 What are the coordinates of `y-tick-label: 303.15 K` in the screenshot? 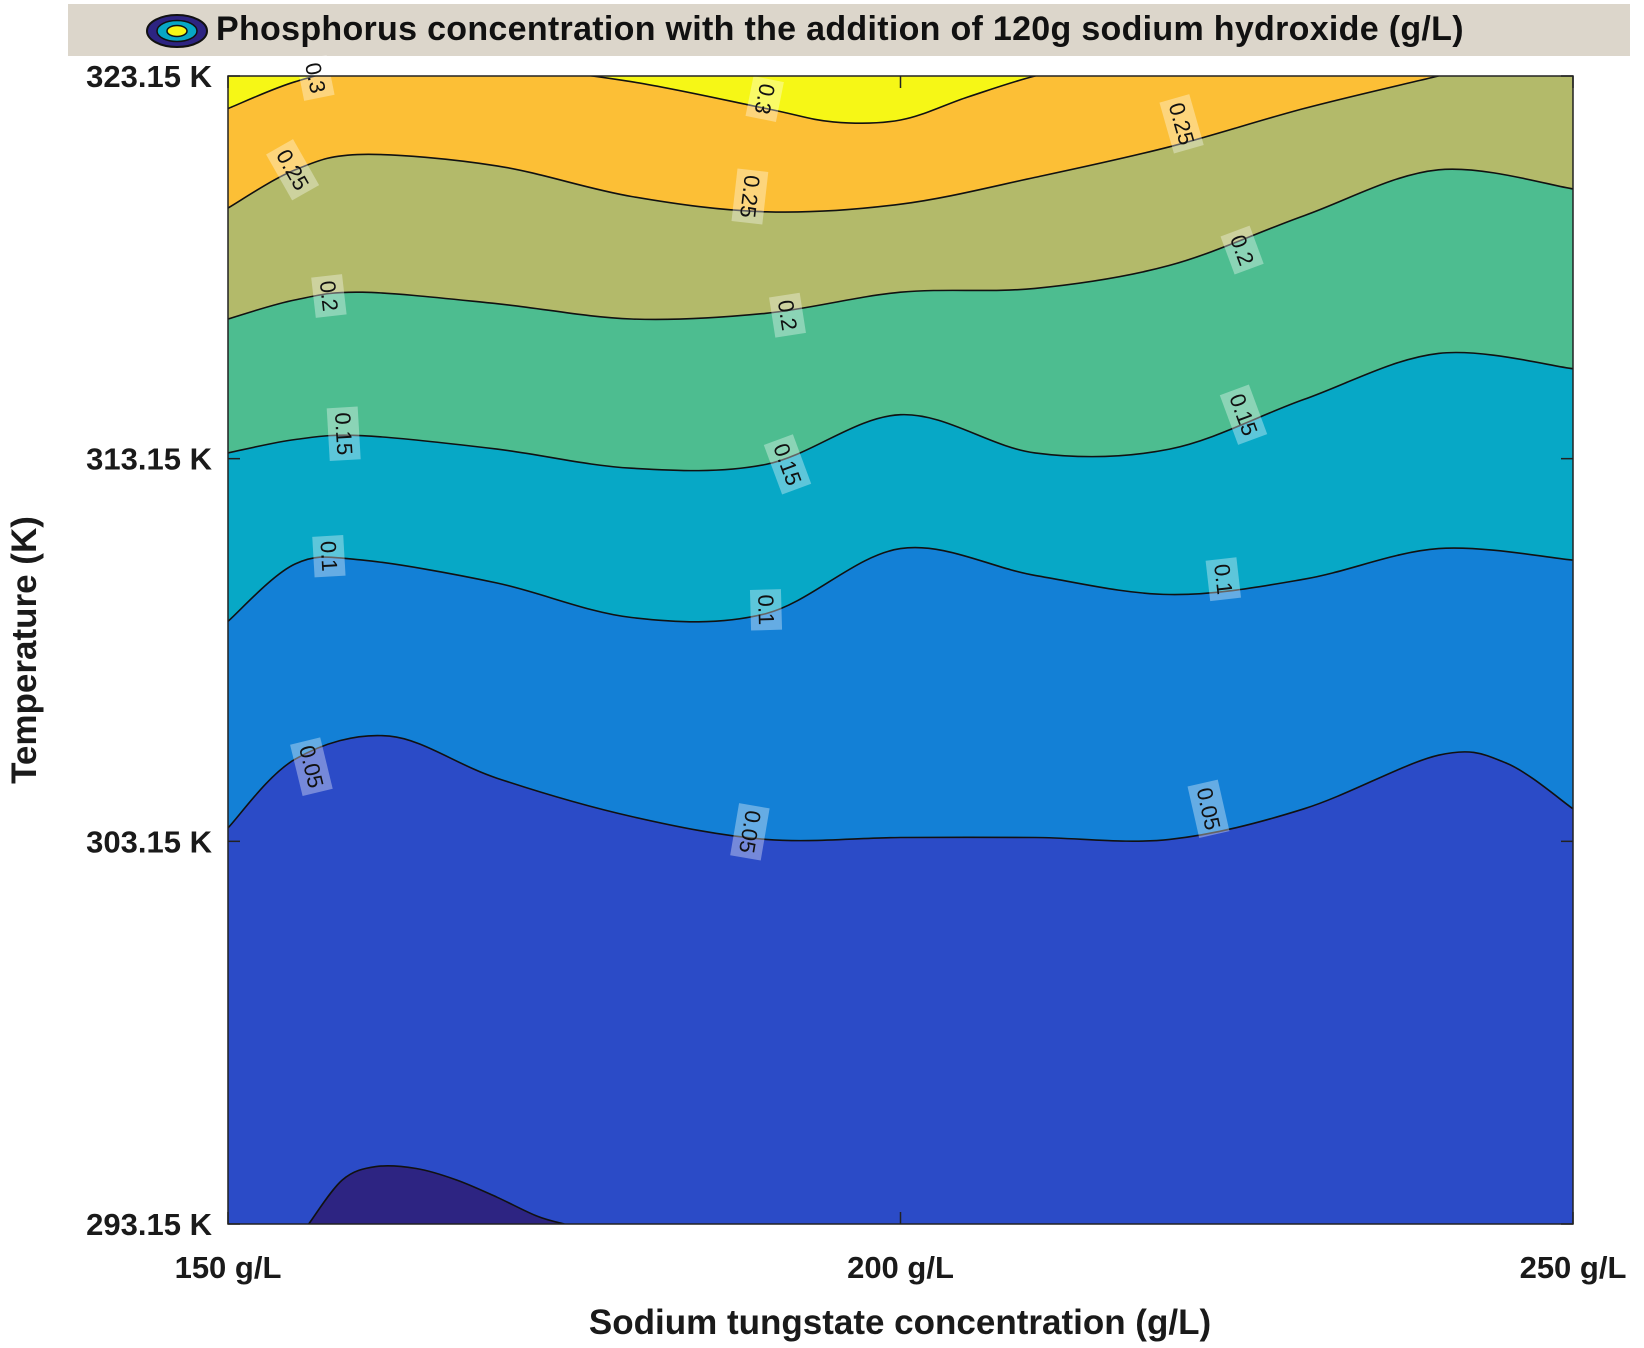 It's located at (149, 841).